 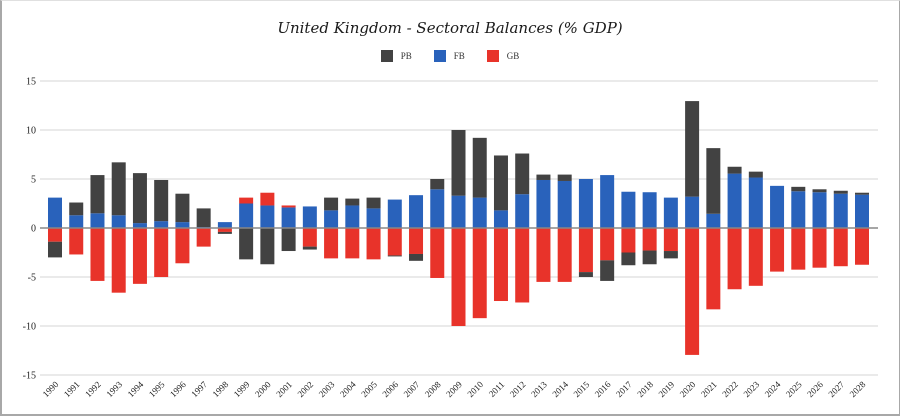 What do you see at coordinates (437, 184) in the screenshot?
I see `bar-pb-2008` at bounding box center [437, 184].